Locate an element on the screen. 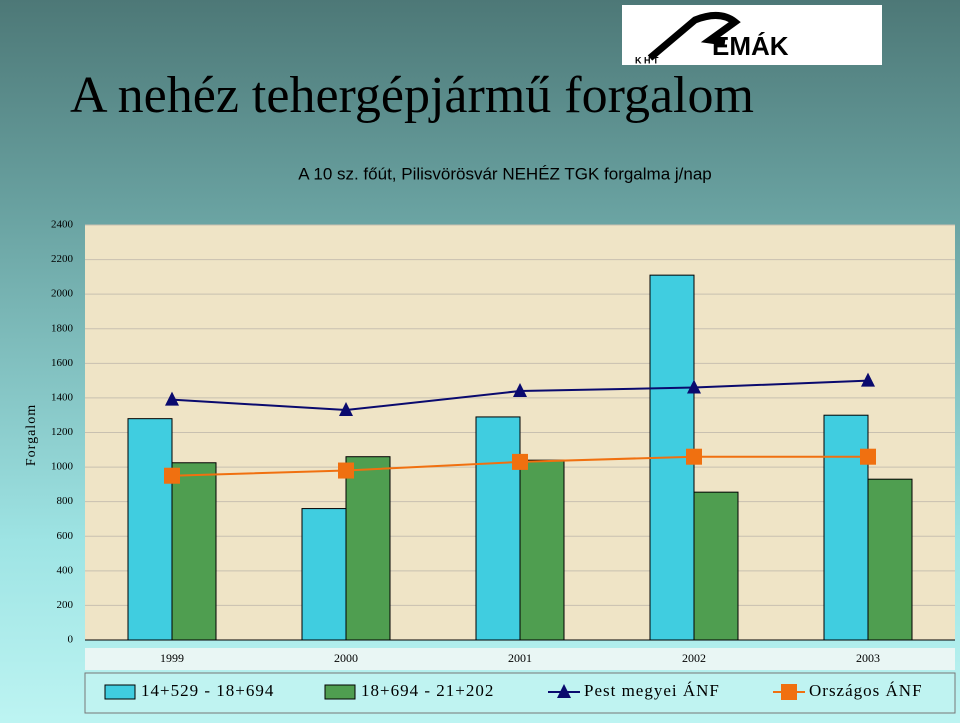  y-tick-label: 1800 is located at coordinates (62, 328).